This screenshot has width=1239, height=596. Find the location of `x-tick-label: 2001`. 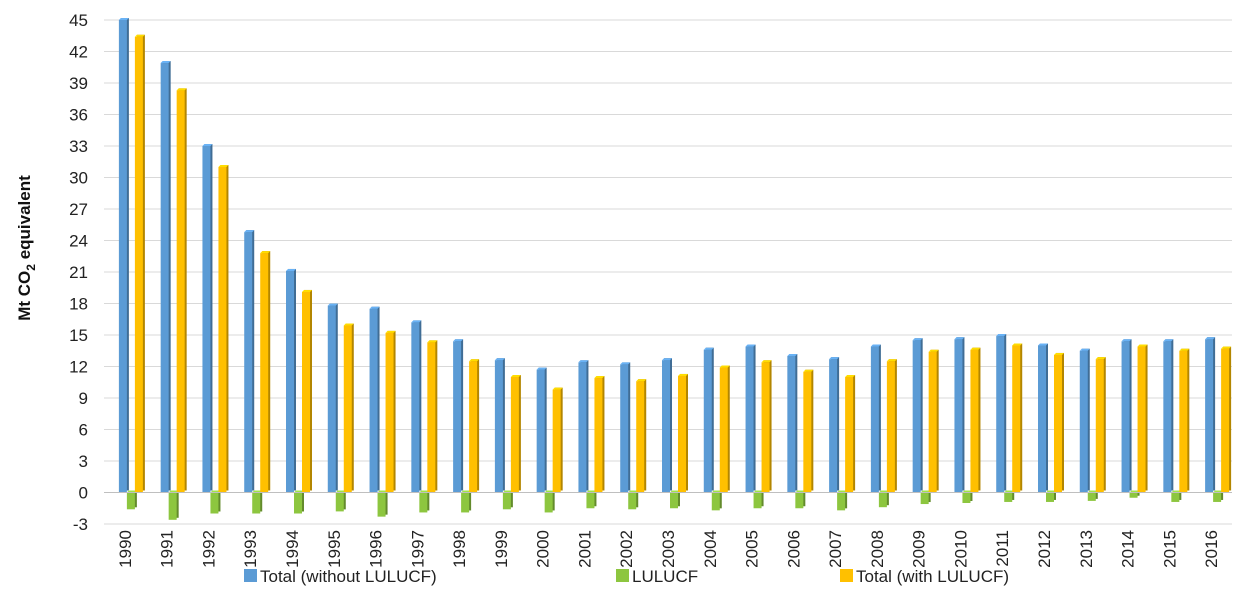

x-tick-label: 2001 is located at coordinates (584, 549).